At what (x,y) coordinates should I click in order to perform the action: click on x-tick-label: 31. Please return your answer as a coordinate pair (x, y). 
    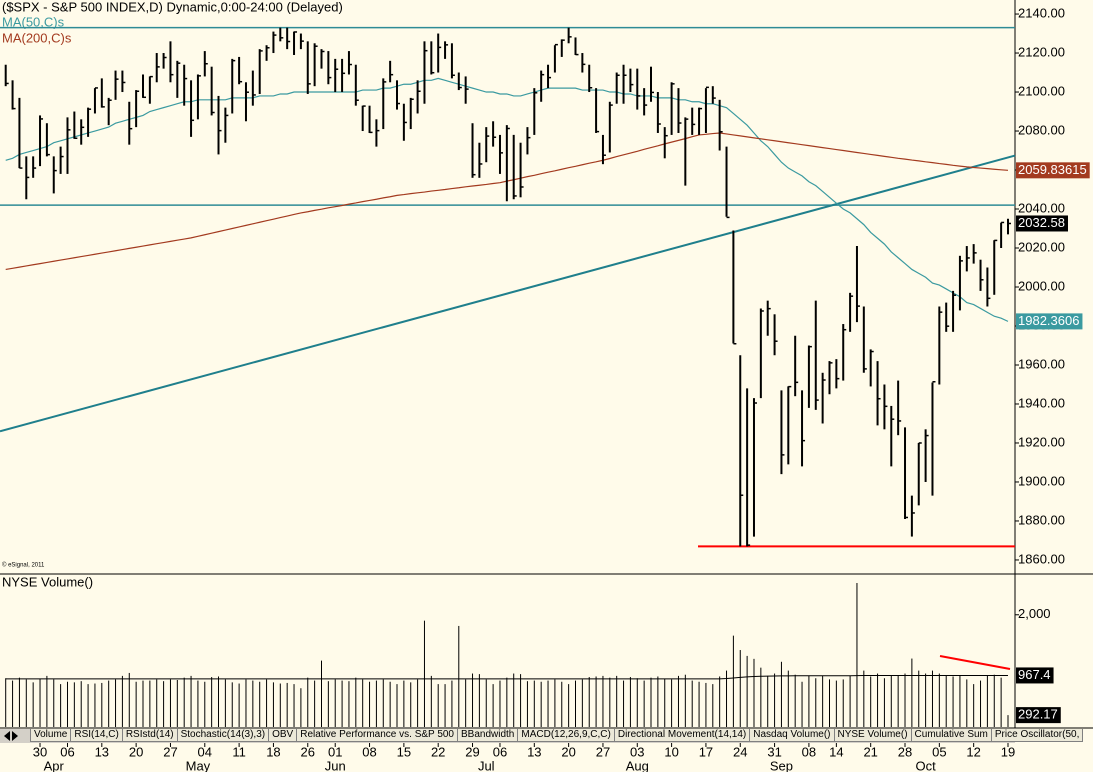
    Looking at the image, I should click on (774, 751).